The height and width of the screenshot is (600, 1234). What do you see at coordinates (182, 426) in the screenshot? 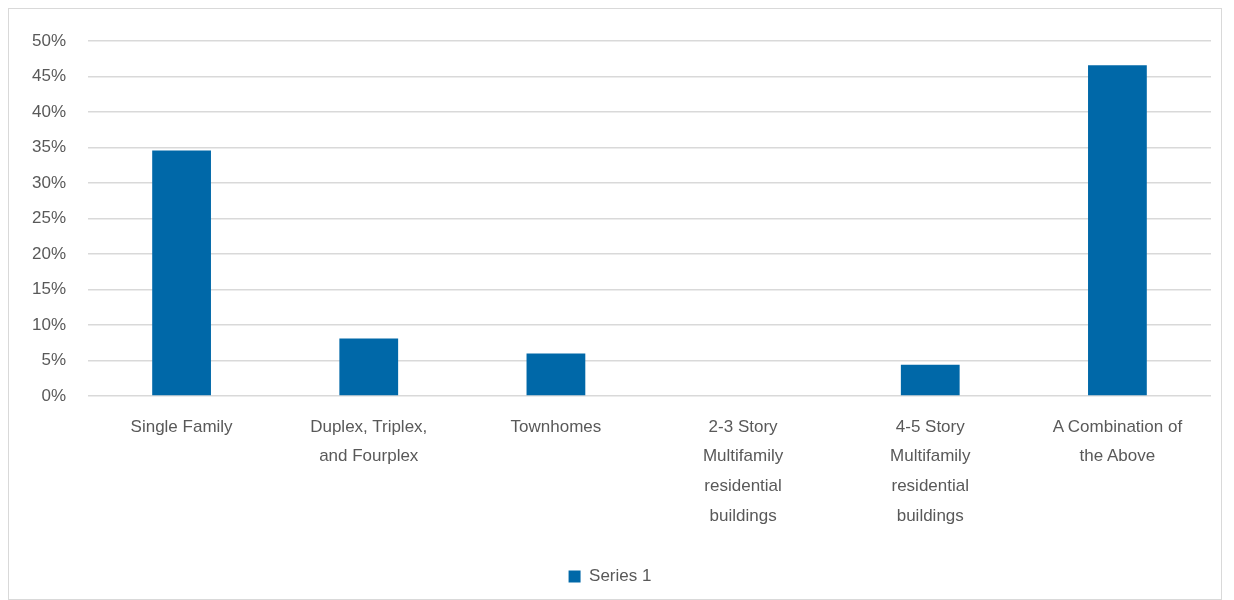
I see `x-tick-label: Single Family` at bounding box center [182, 426].